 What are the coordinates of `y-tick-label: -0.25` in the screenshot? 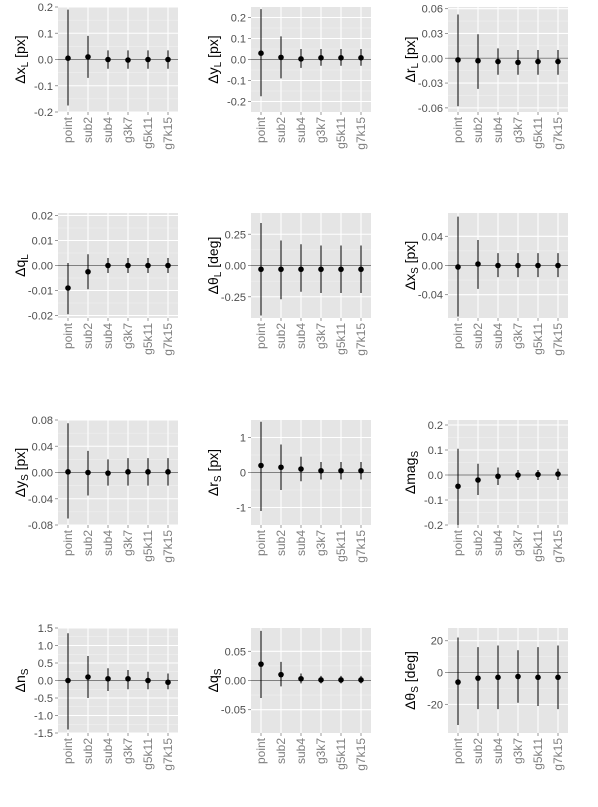 It's located at (233, 298).